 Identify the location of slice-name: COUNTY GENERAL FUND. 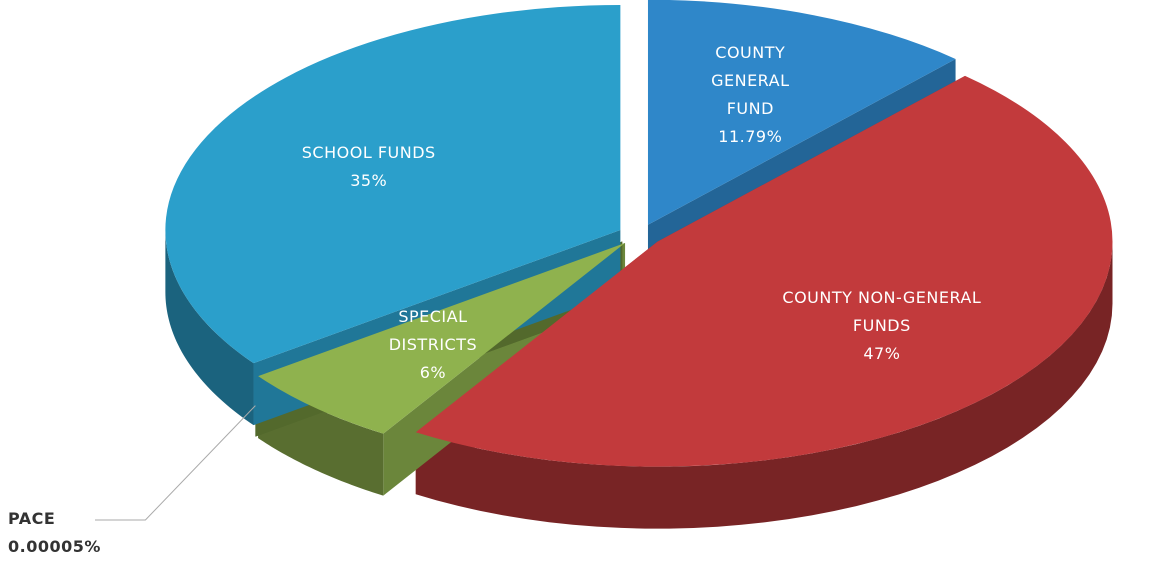
(750, 80).